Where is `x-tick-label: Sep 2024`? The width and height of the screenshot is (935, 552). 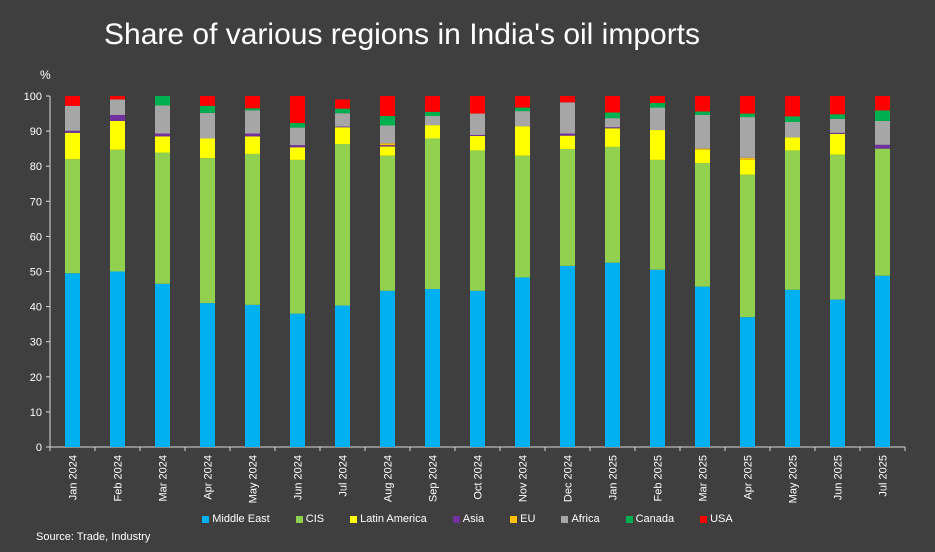
x-tick-label: Sep 2024 is located at coordinates (434, 478).